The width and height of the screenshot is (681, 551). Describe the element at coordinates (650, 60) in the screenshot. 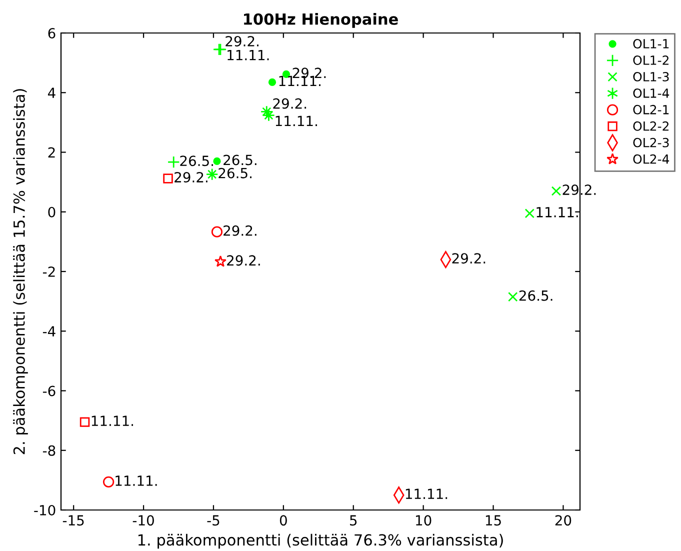

I see `legend-label: OL1-2` at that location.